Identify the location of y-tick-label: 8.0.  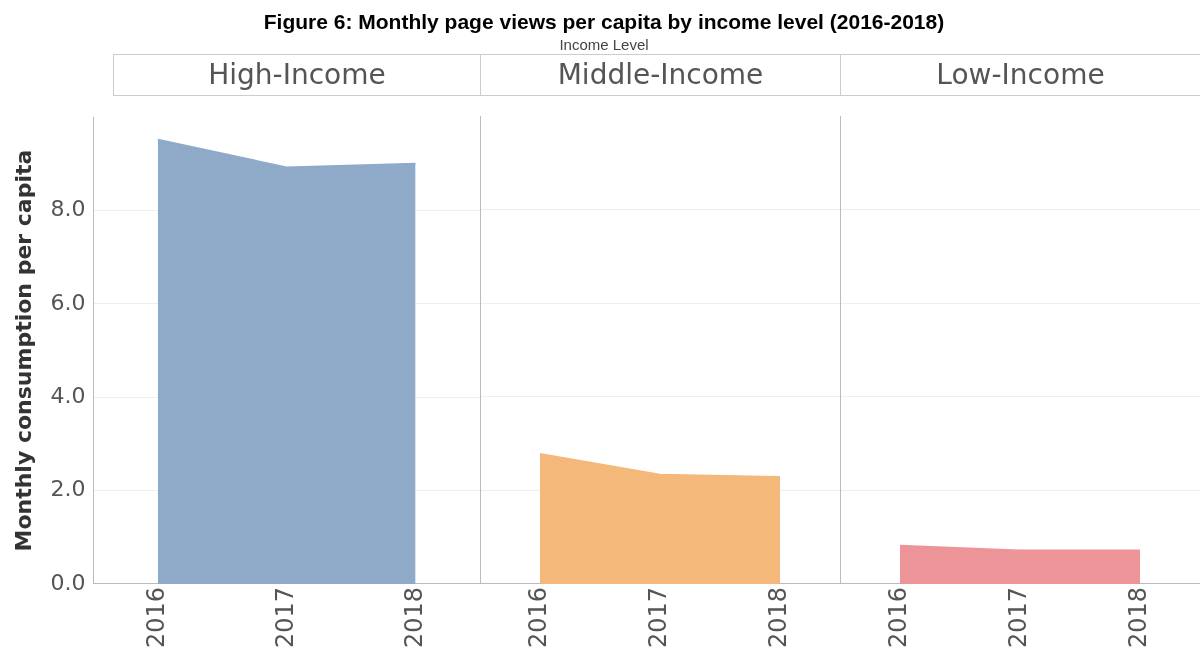
(68, 209).